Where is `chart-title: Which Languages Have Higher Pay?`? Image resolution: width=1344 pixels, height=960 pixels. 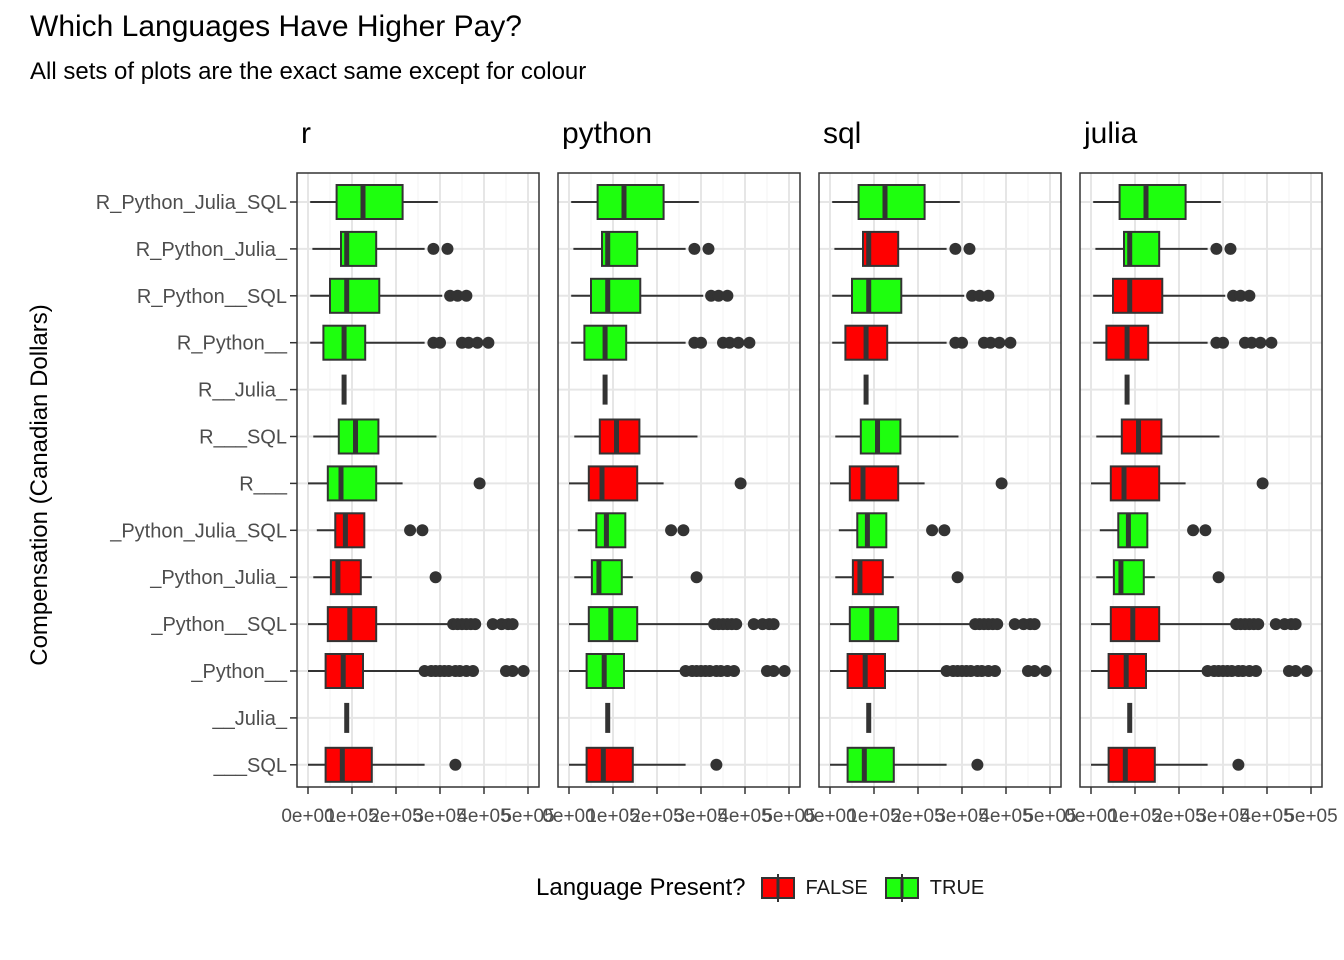
chart-title: Which Languages Have Higher Pay? is located at coordinates (276, 26).